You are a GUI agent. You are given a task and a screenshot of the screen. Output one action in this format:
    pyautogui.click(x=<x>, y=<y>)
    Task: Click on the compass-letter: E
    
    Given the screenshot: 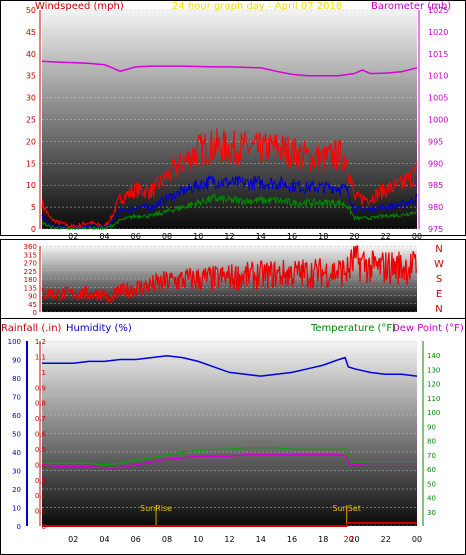 What is the action you would take?
    pyautogui.click(x=439, y=294)
    